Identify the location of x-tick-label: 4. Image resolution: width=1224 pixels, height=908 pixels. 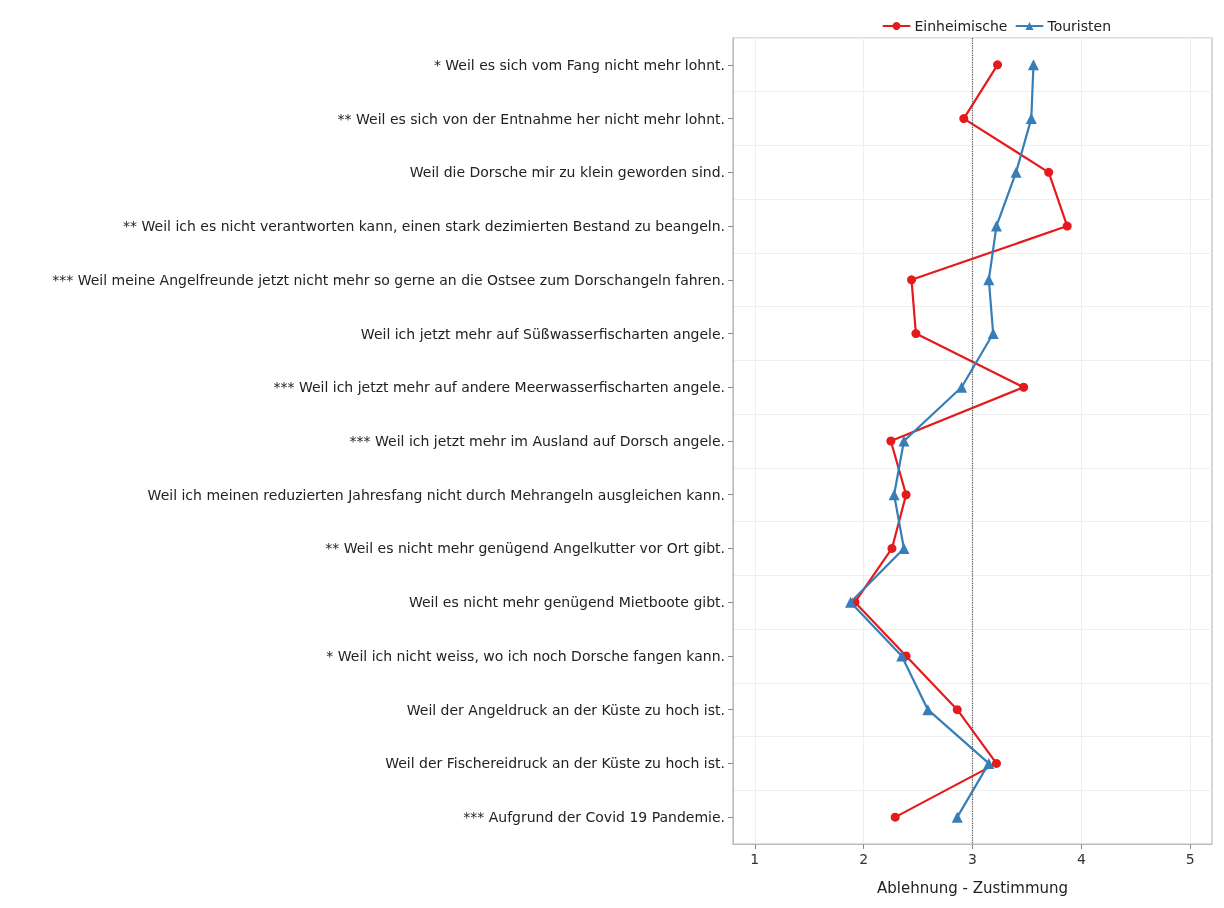
(1081, 859).